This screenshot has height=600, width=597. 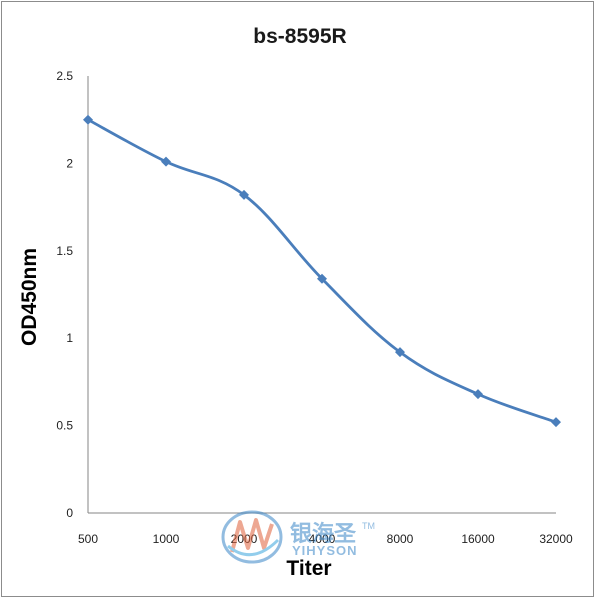 What do you see at coordinates (64, 251) in the screenshot?
I see `y-tick-label: 1.5` at bounding box center [64, 251].